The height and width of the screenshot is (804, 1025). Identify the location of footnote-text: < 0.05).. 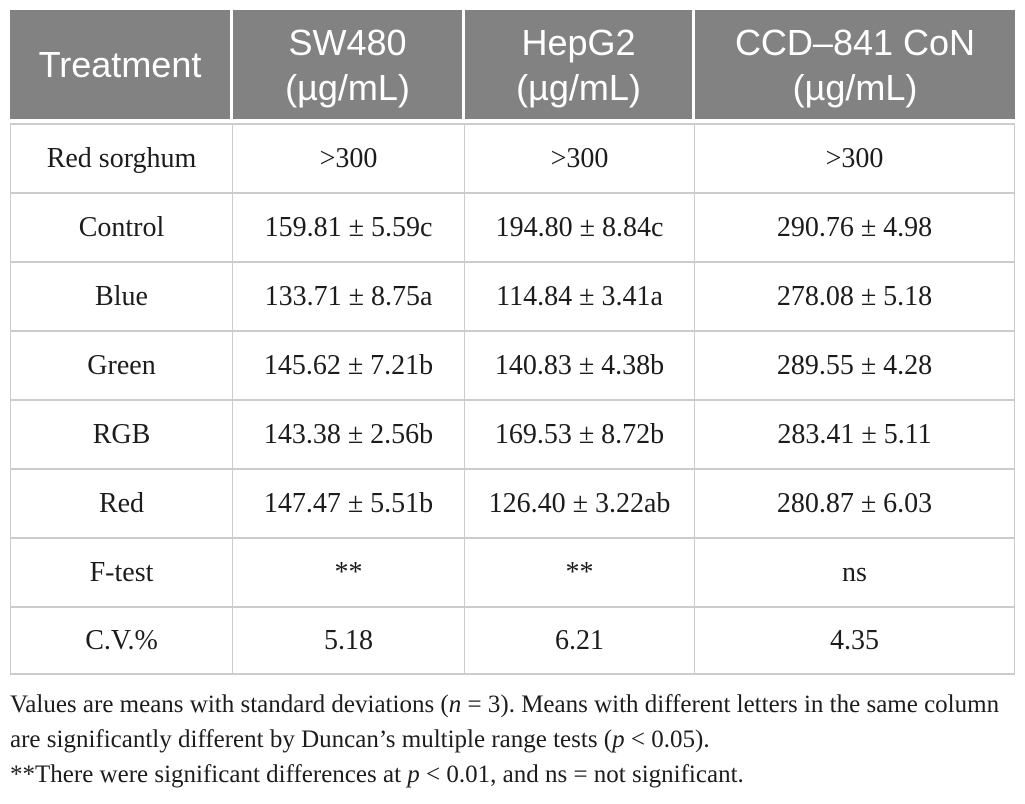
(667, 739).